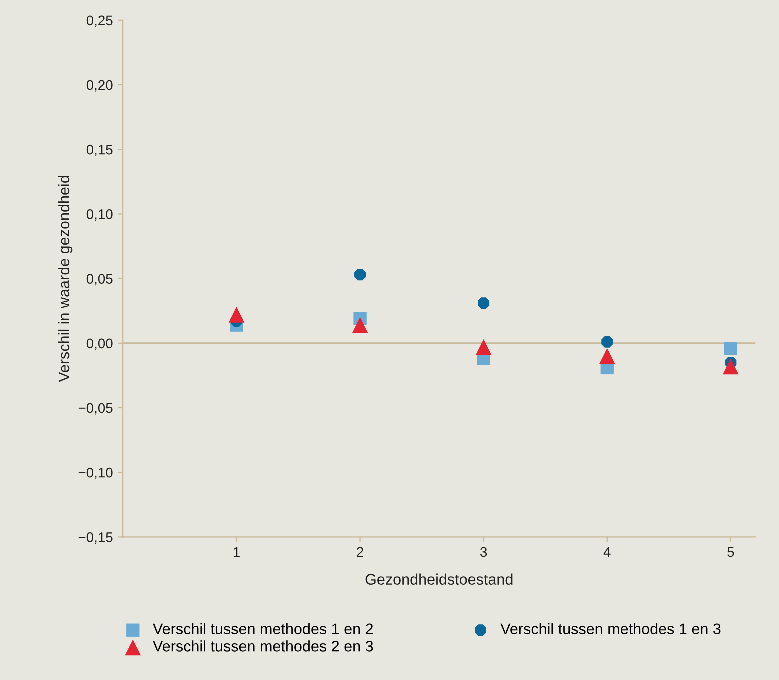 The width and height of the screenshot is (779, 680). What do you see at coordinates (263, 646) in the screenshot?
I see `legend-label: Verschil tussen methodes 2 en 3` at bounding box center [263, 646].